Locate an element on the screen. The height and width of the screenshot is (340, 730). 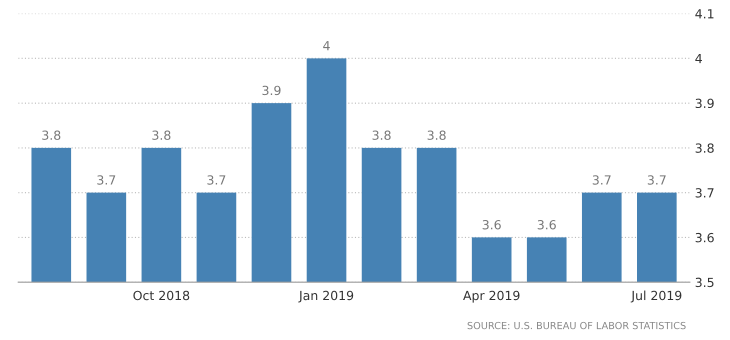
y-tick-label: 4 is located at coordinates (698, 59).